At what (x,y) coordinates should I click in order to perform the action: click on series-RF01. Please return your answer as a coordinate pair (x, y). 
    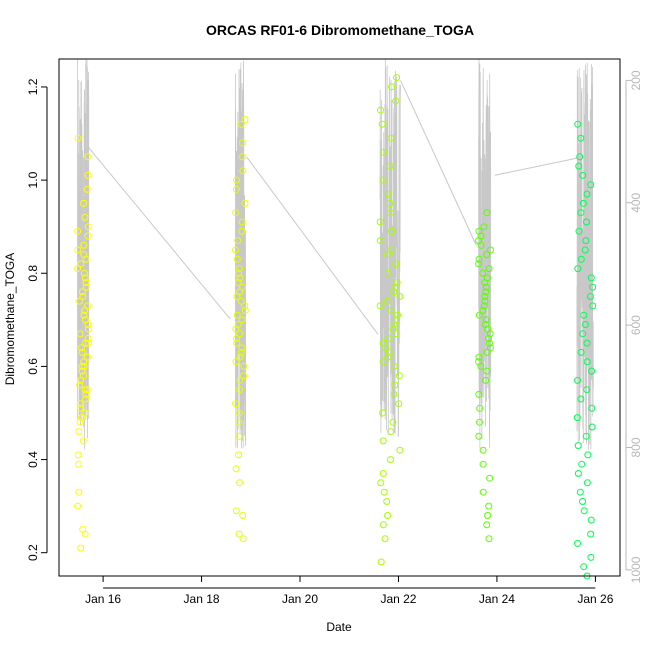
    Looking at the image, I should click on (83, 343).